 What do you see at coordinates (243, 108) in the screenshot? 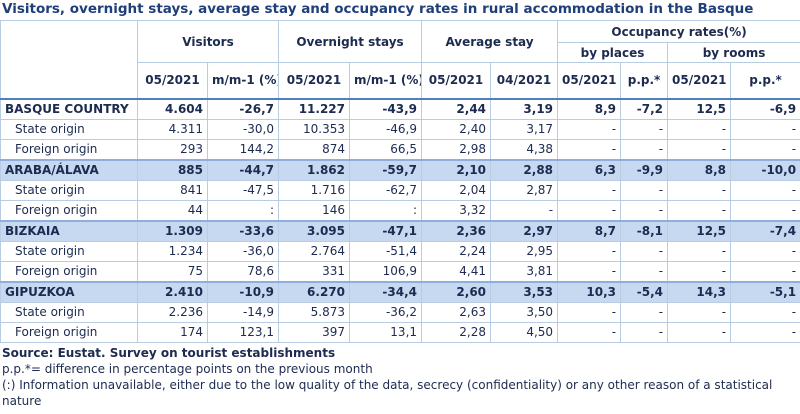
I see `cell: -26,7` at bounding box center [243, 108].